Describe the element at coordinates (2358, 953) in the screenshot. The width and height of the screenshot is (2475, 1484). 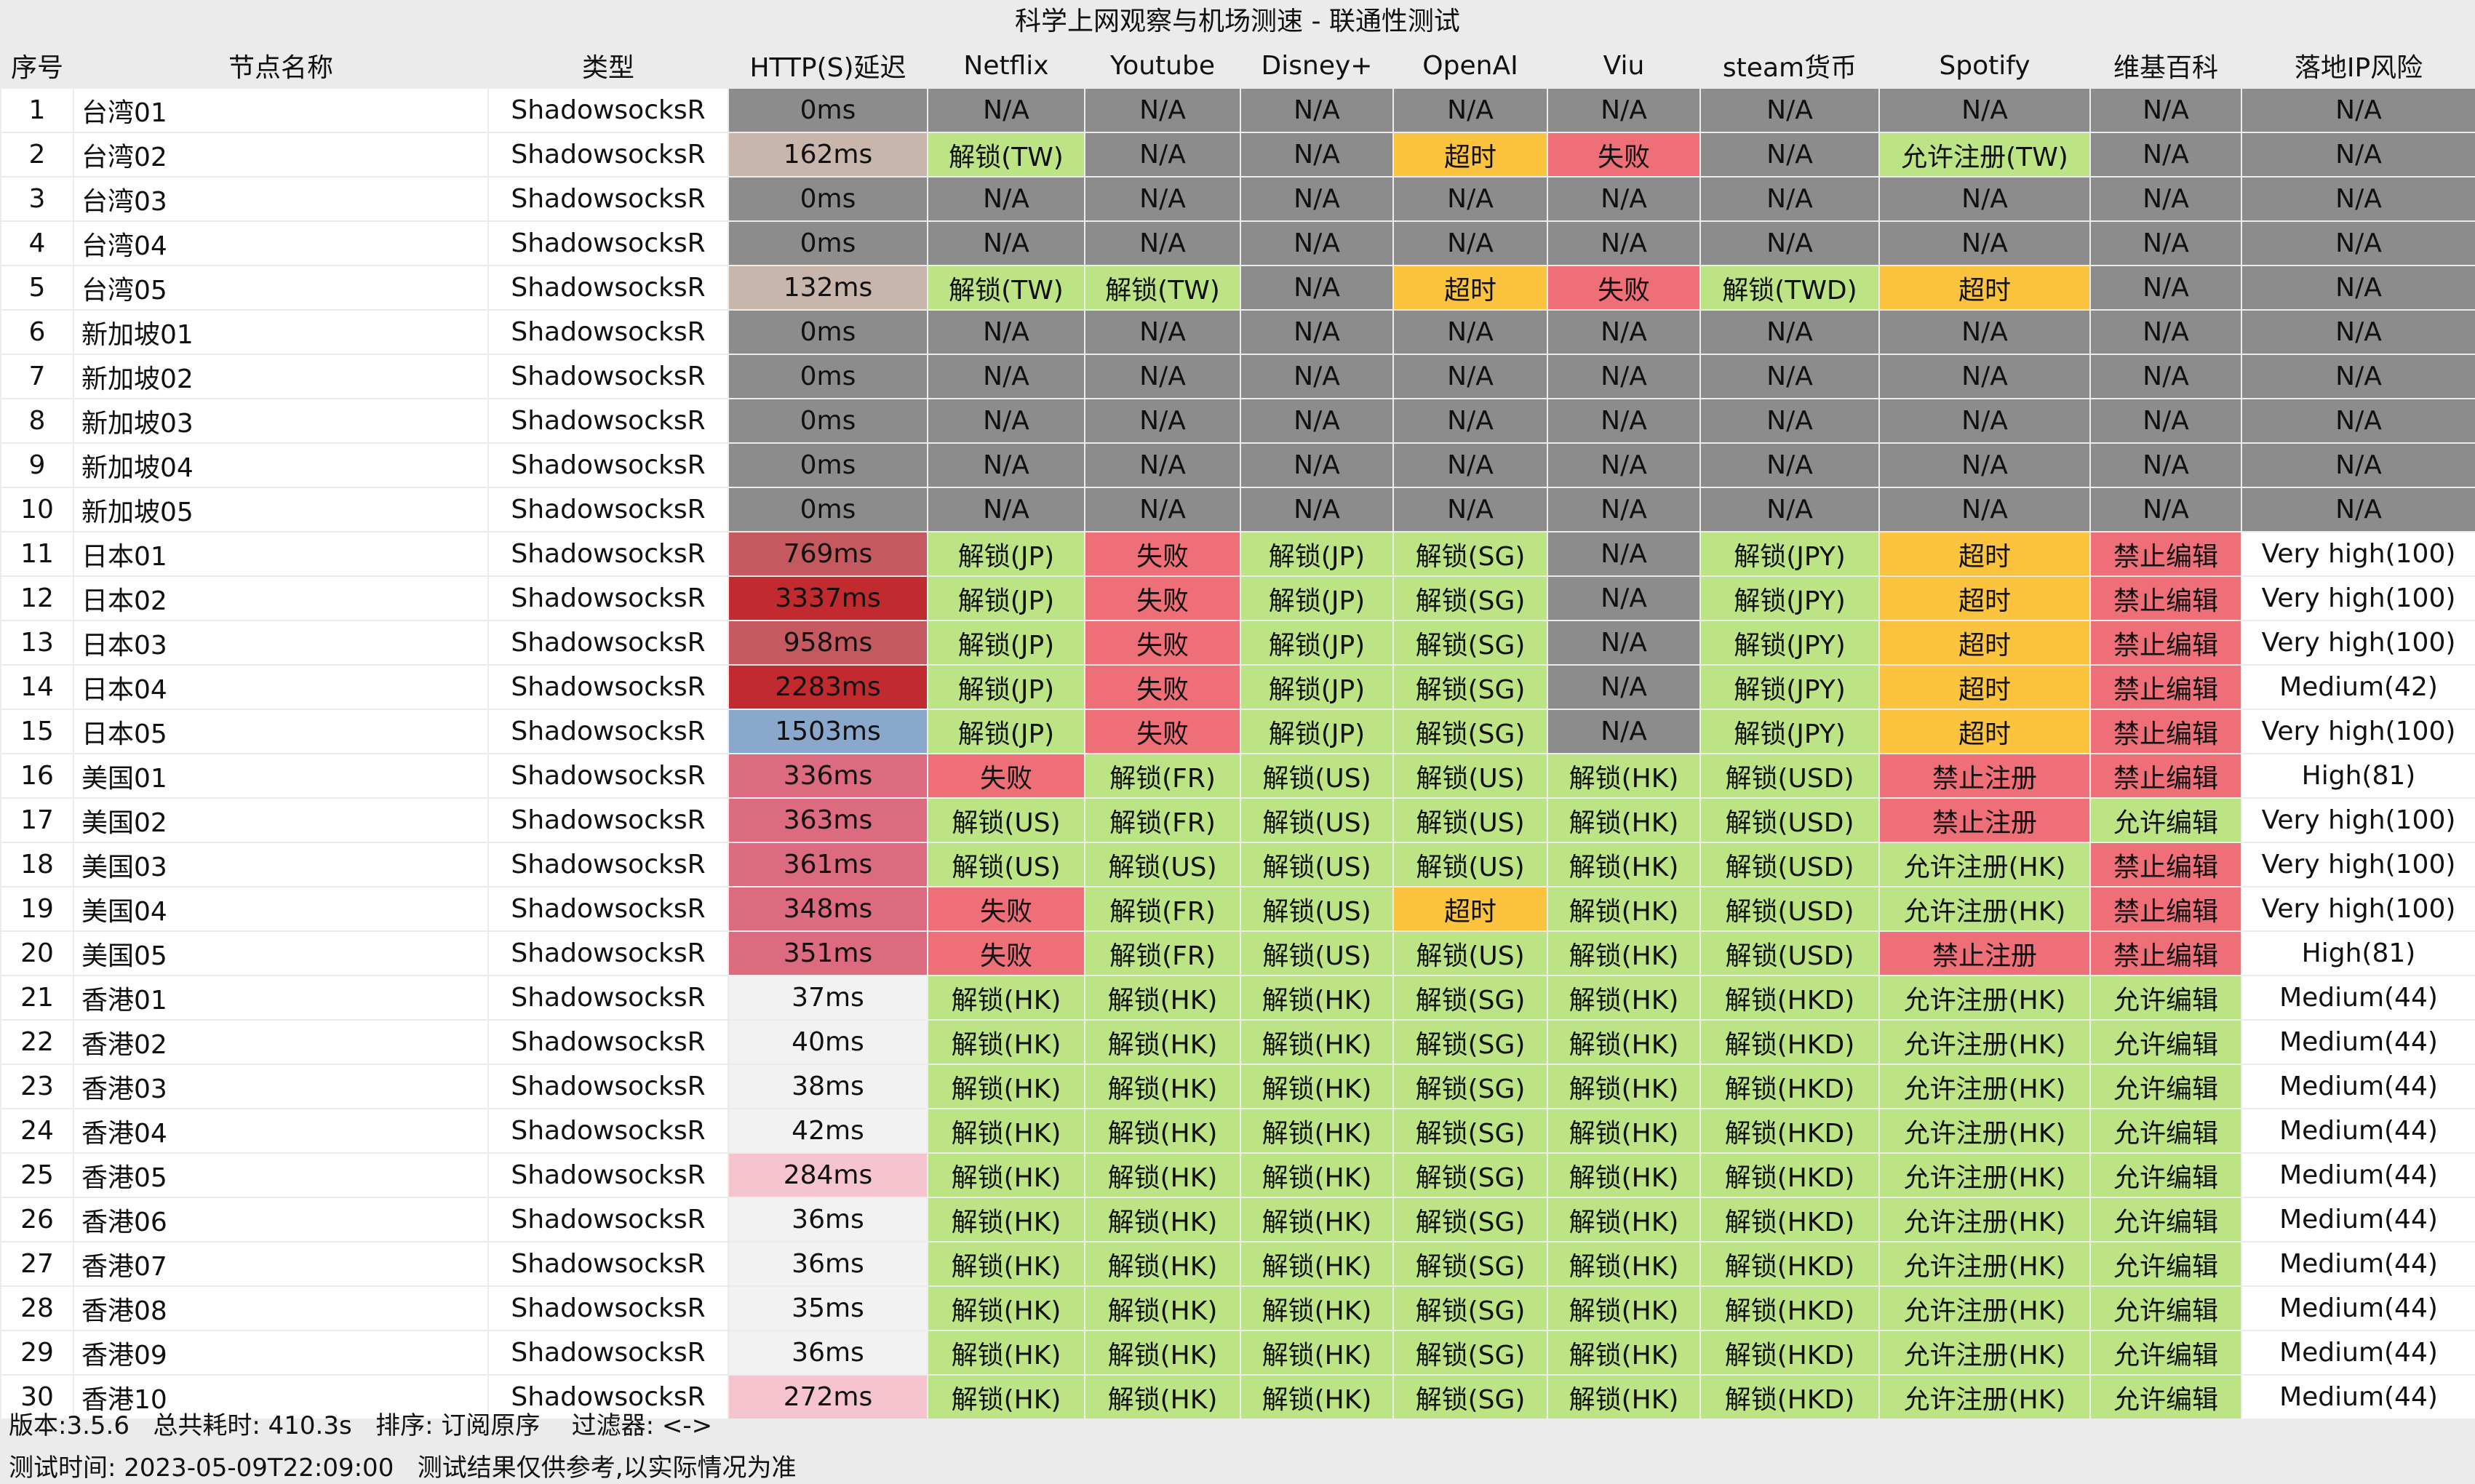
I see `ip-risk-cell: High(81)` at that location.